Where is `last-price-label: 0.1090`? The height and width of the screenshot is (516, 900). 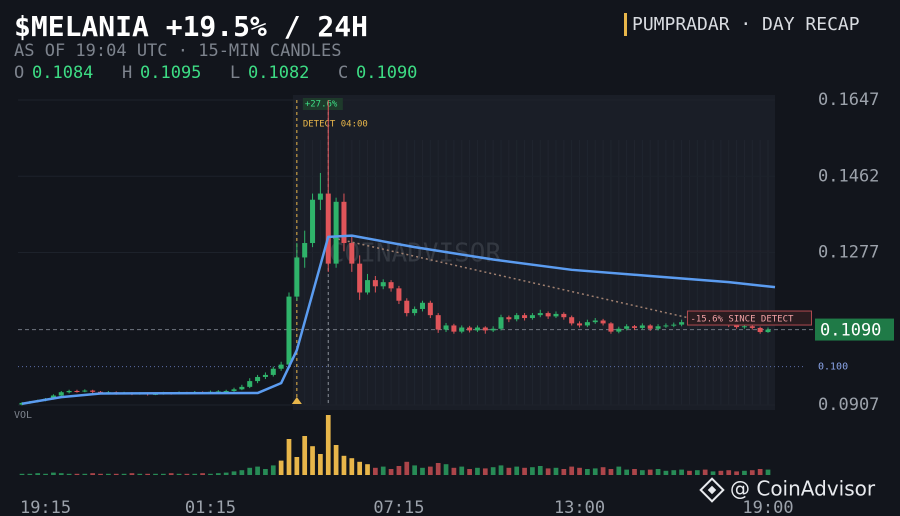 last-price-label: 0.1090 is located at coordinates (850, 331).